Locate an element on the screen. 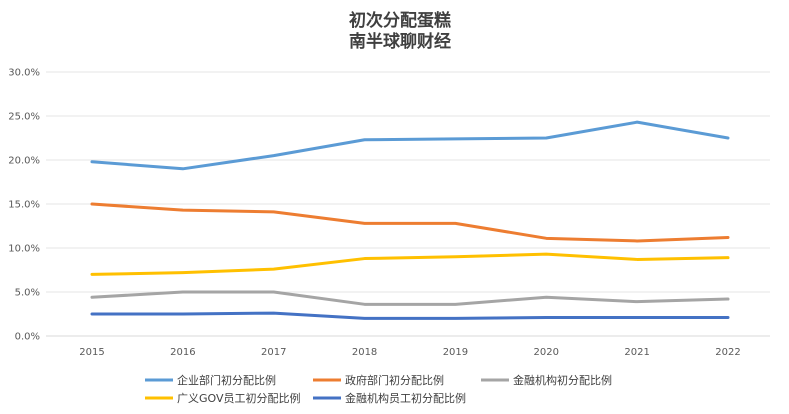 This screenshot has height=414, width=789. y-axis: 0.0% 5.0% 10.0% 15.0% 20.0% 25.0% 30.0% is located at coordinates (24, 205).